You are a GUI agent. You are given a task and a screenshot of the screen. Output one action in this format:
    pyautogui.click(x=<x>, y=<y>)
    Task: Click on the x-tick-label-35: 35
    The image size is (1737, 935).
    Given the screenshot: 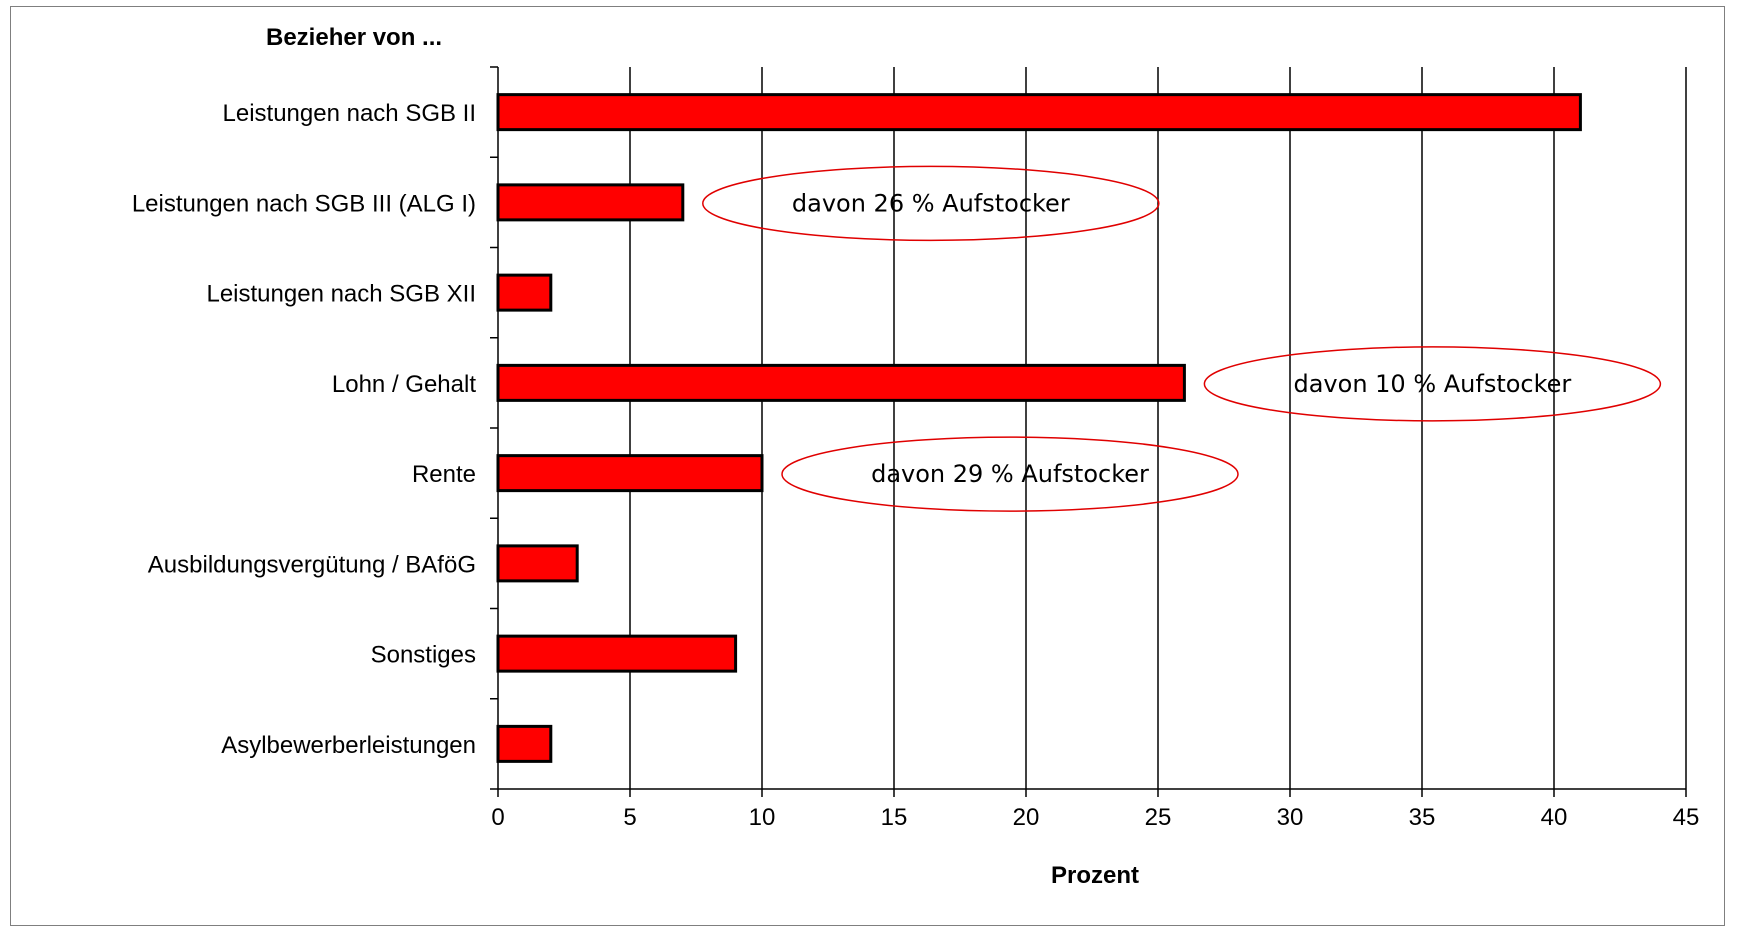 What is the action you would take?
    pyautogui.click(x=1422, y=817)
    